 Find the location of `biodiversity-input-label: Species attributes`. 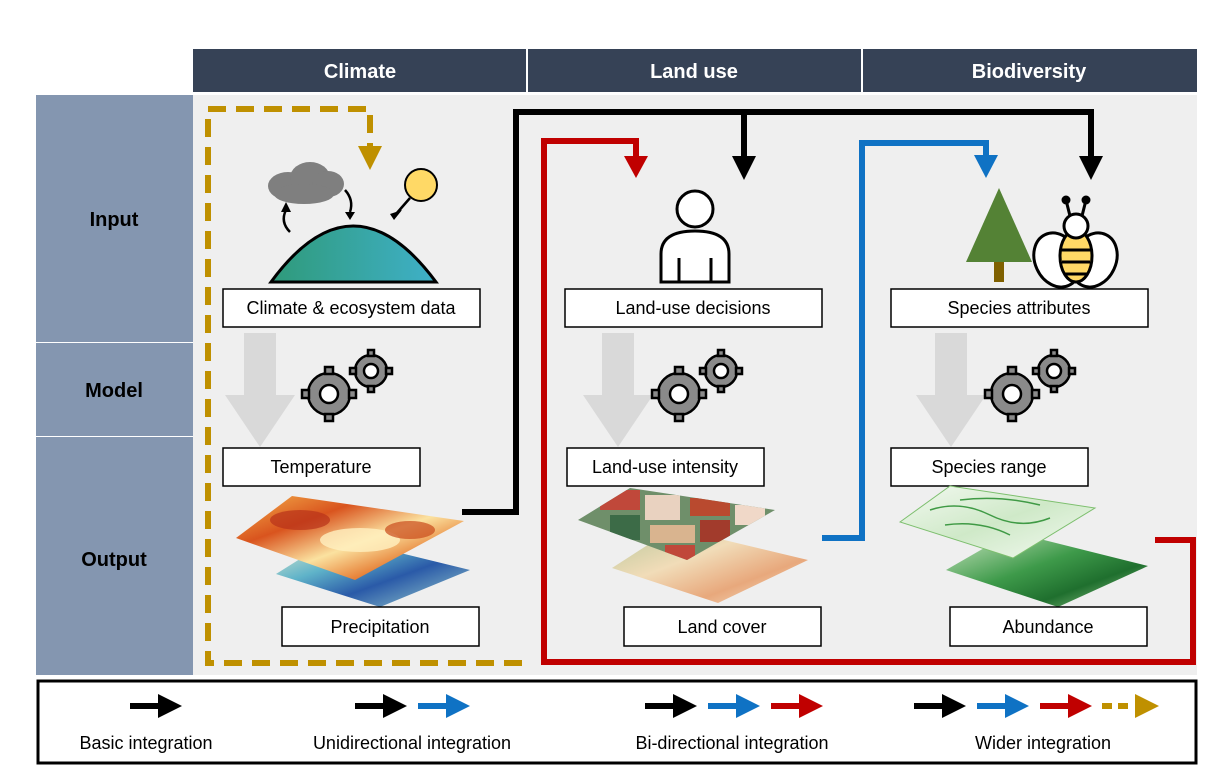

biodiversity-input-label: Species attributes is located at coordinates (1018, 308).